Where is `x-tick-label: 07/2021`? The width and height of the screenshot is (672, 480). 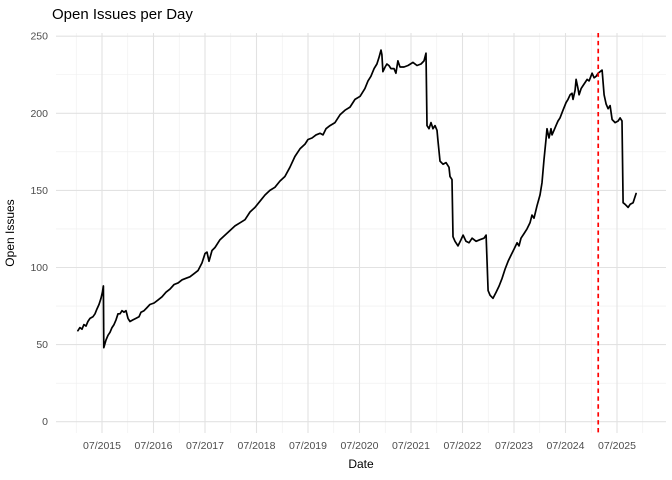 x-tick-label: 07/2021 is located at coordinates (411, 446).